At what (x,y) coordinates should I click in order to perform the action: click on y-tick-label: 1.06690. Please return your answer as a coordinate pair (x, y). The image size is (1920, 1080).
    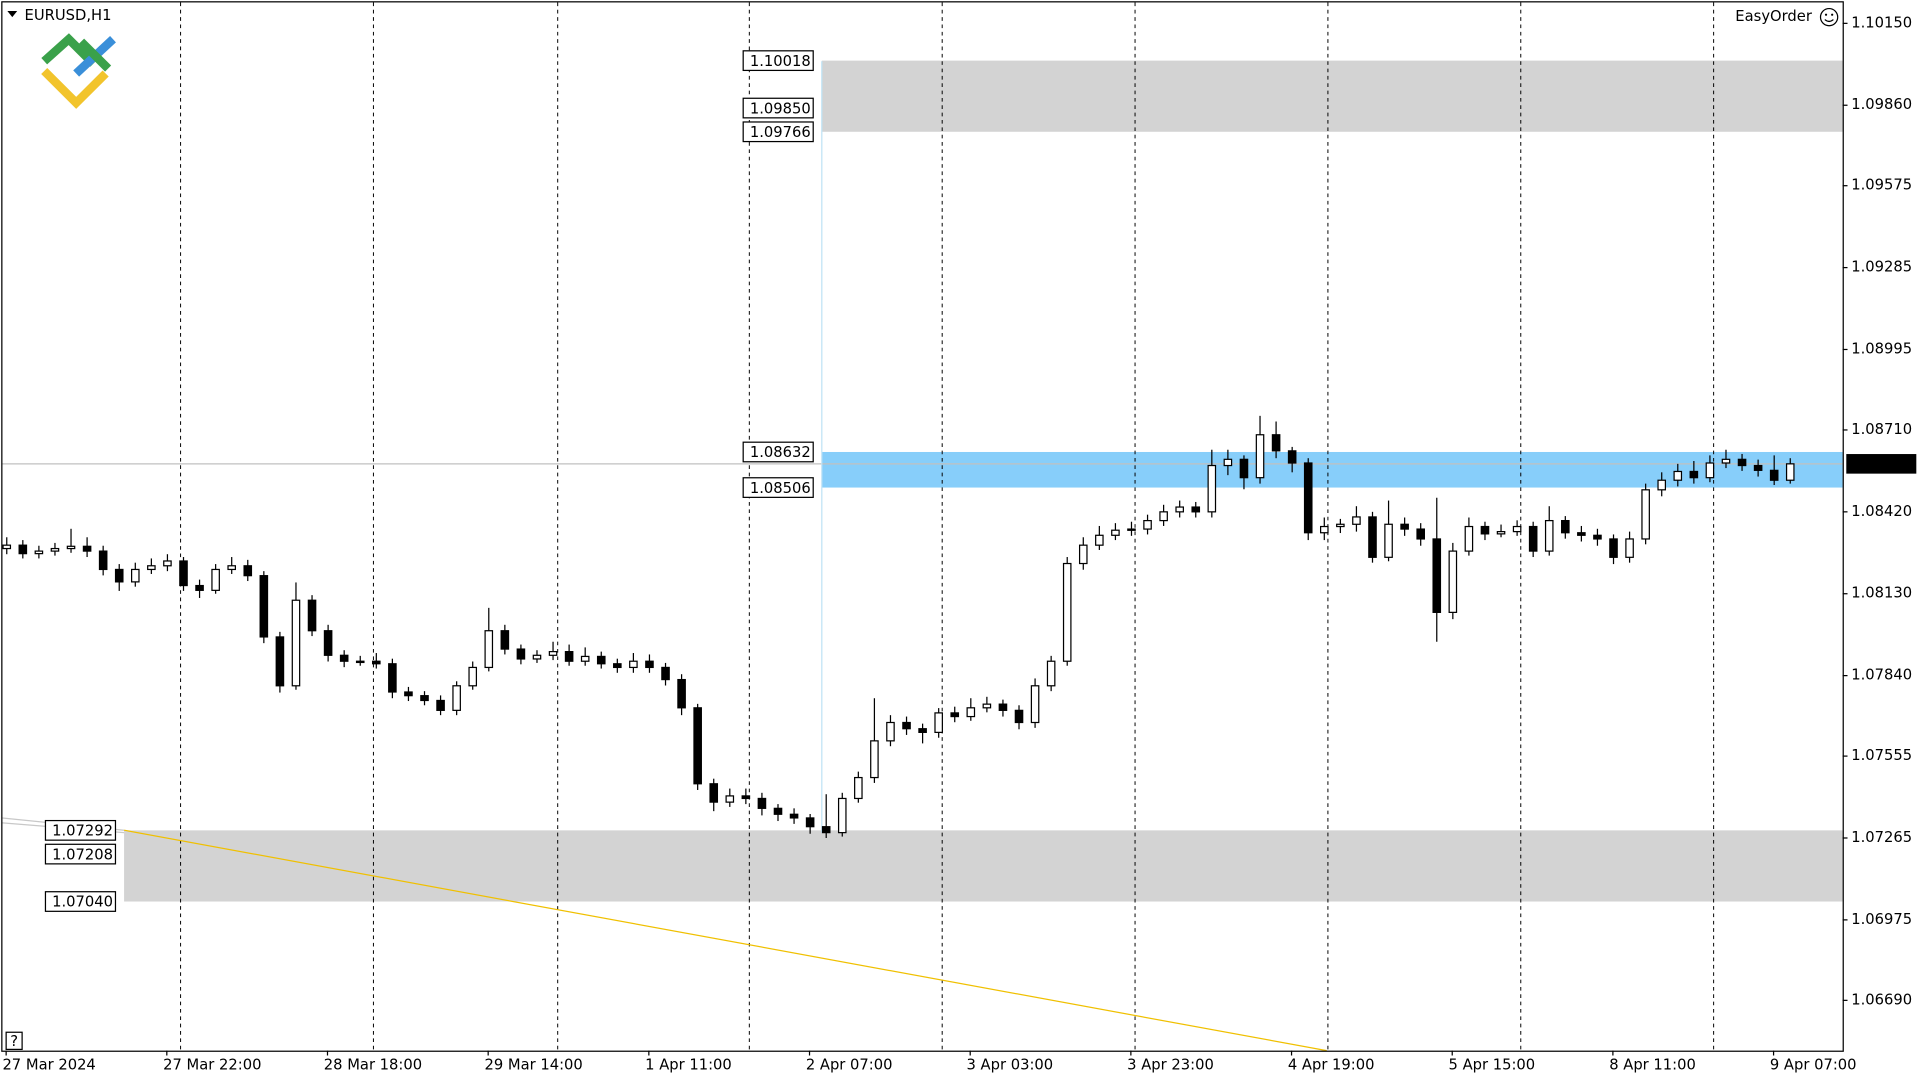
    Looking at the image, I should click on (1881, 999).